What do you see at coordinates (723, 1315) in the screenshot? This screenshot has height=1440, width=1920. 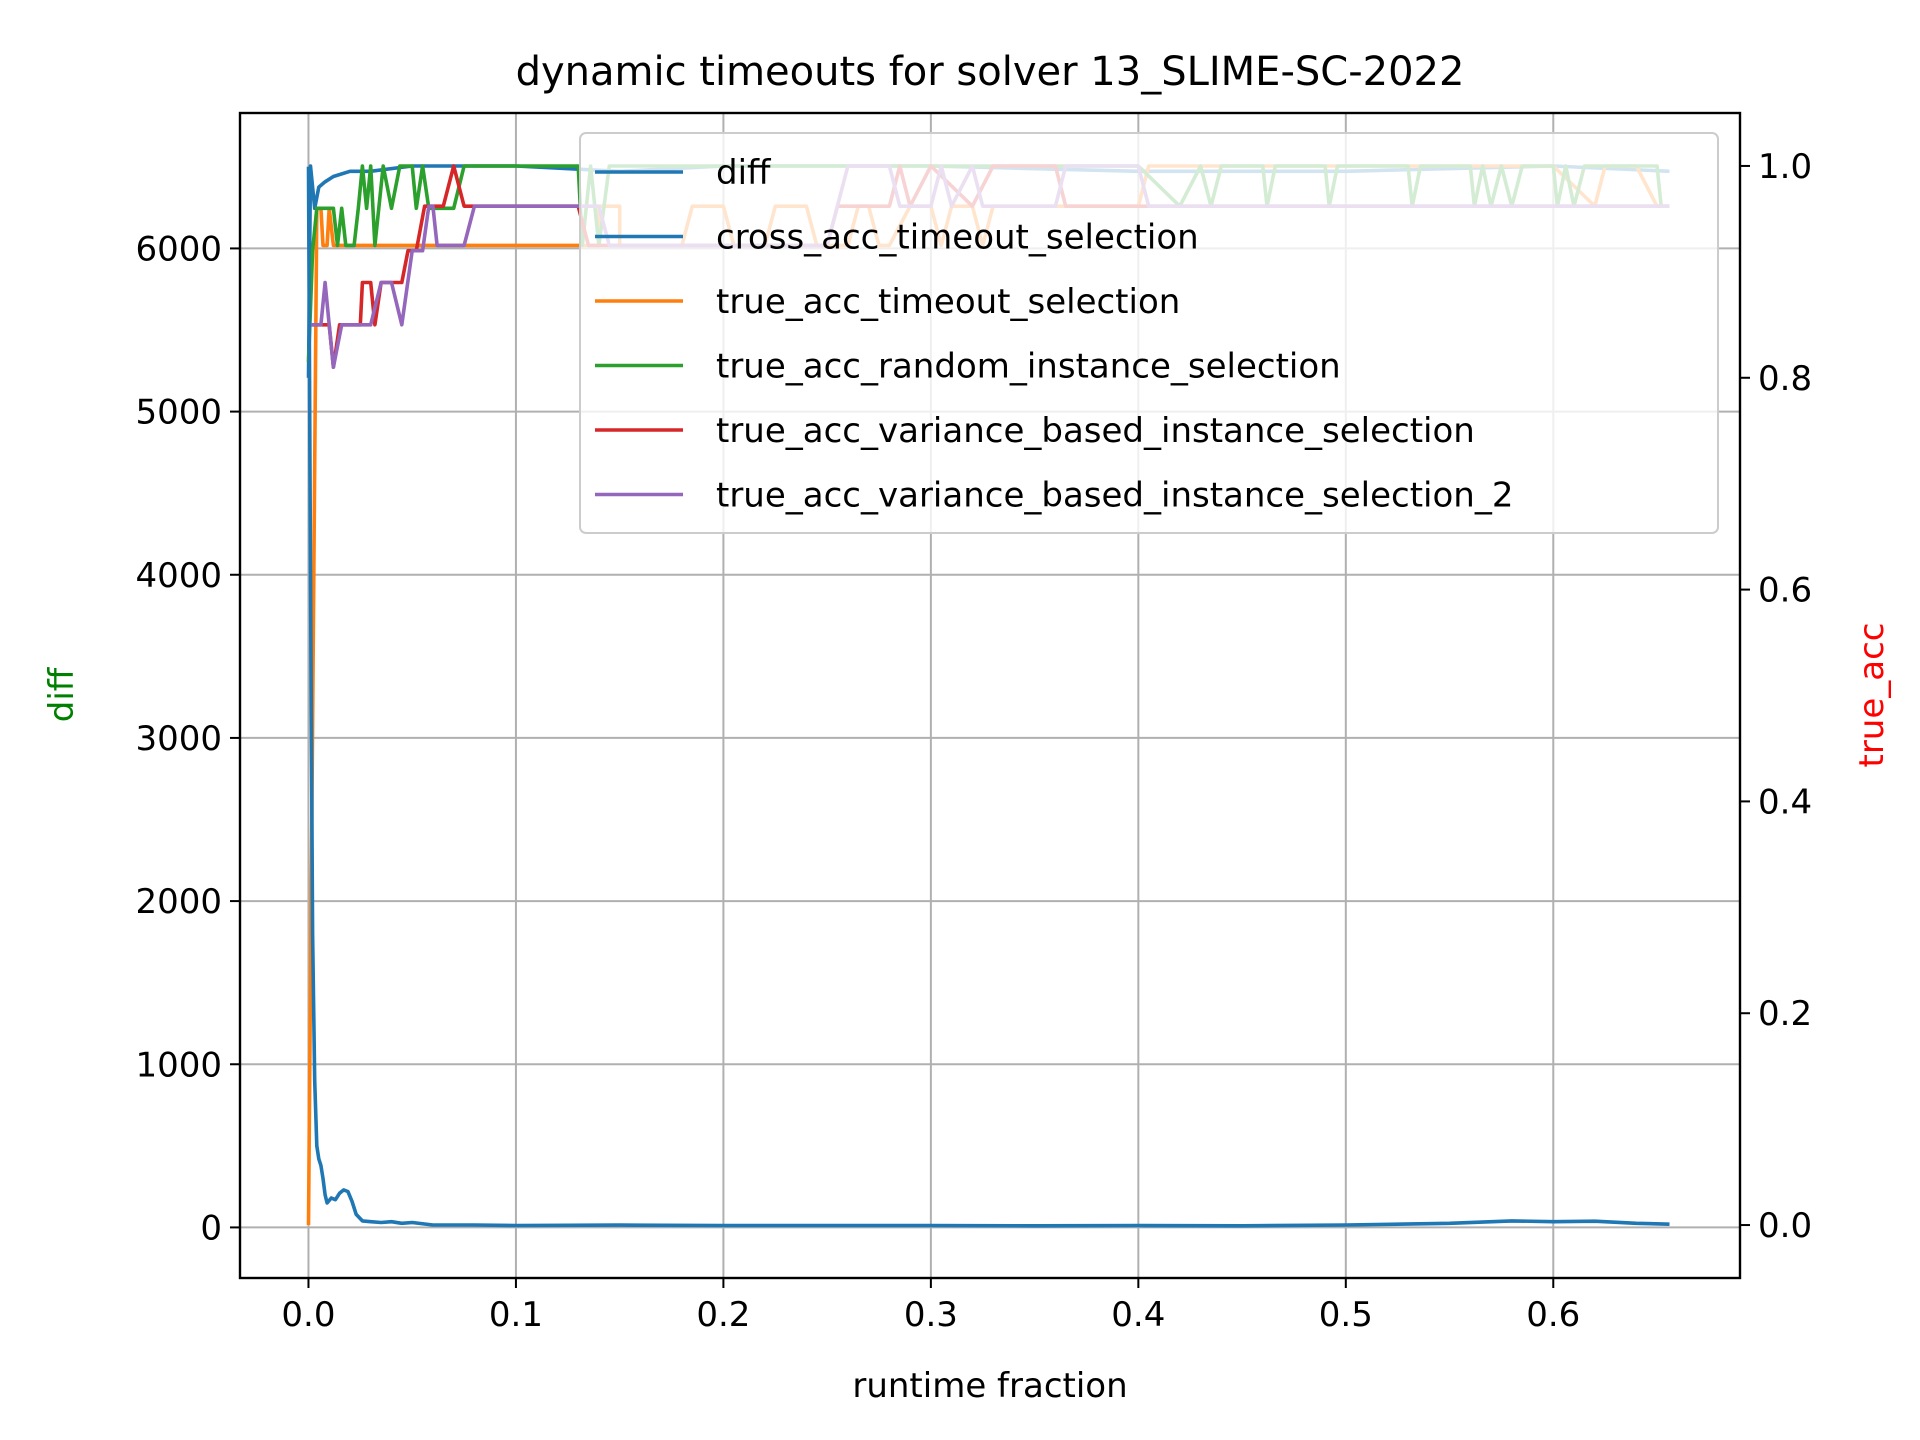 I see `x-tick-label: 0.2` at bounding box center [723, 1315].